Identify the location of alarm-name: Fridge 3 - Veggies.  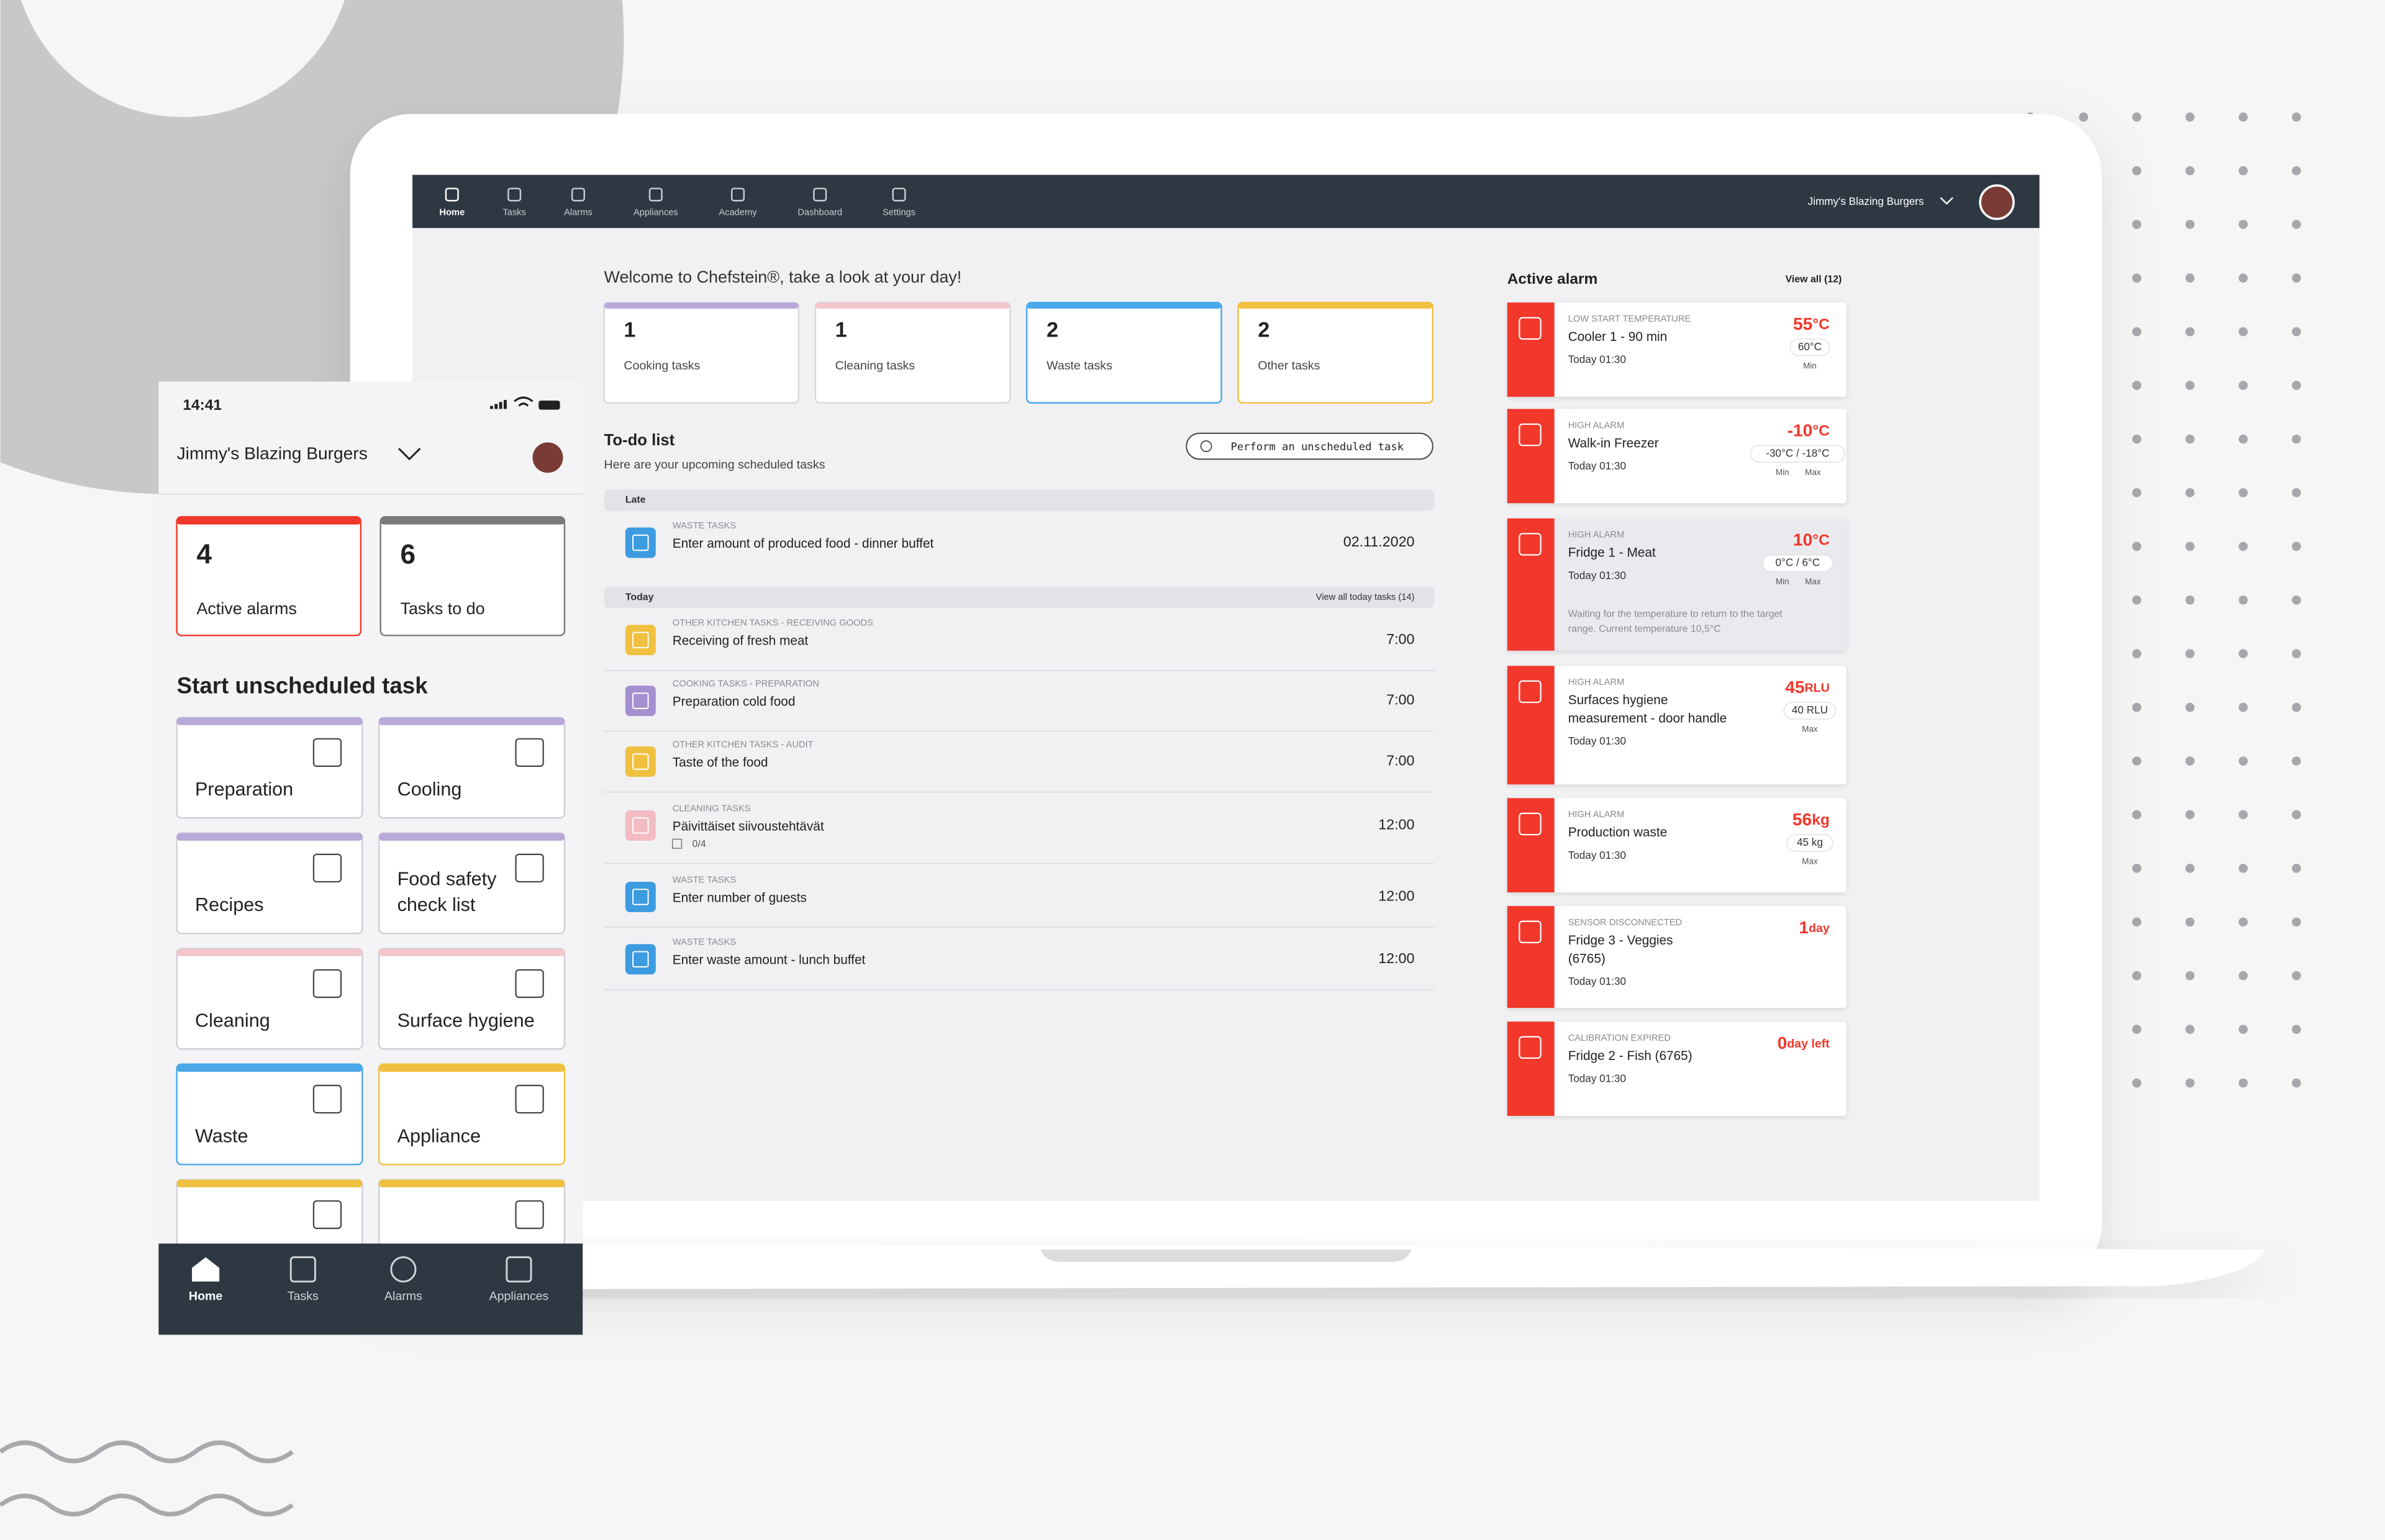
(1620, 941).